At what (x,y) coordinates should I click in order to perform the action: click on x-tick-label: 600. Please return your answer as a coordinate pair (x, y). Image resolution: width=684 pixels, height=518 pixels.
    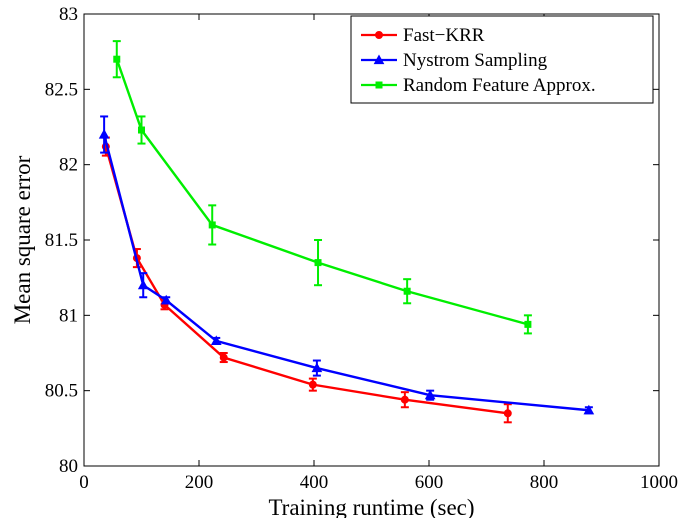
    Looking at the image, I should click on (429, 482).